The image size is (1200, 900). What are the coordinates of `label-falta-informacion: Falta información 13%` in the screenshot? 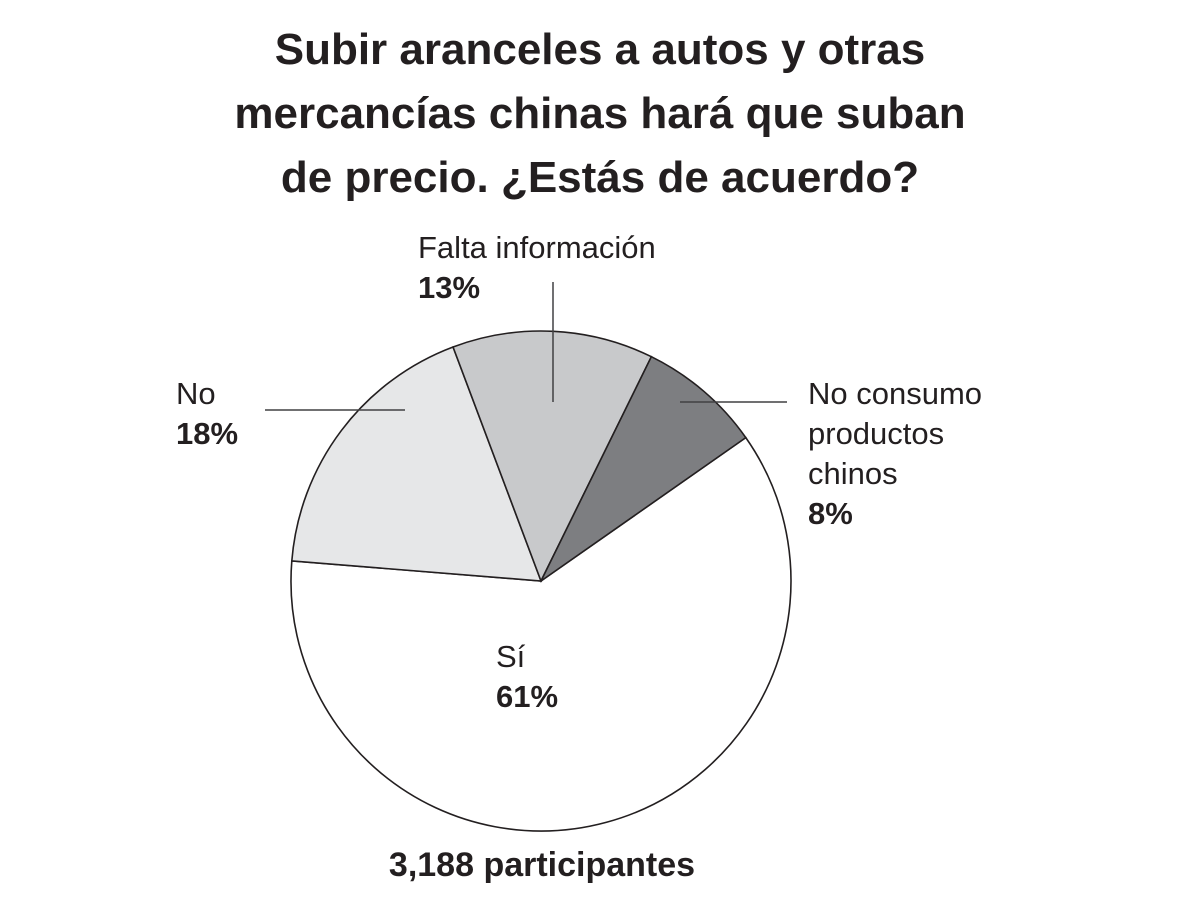 It's located at (537, 268).